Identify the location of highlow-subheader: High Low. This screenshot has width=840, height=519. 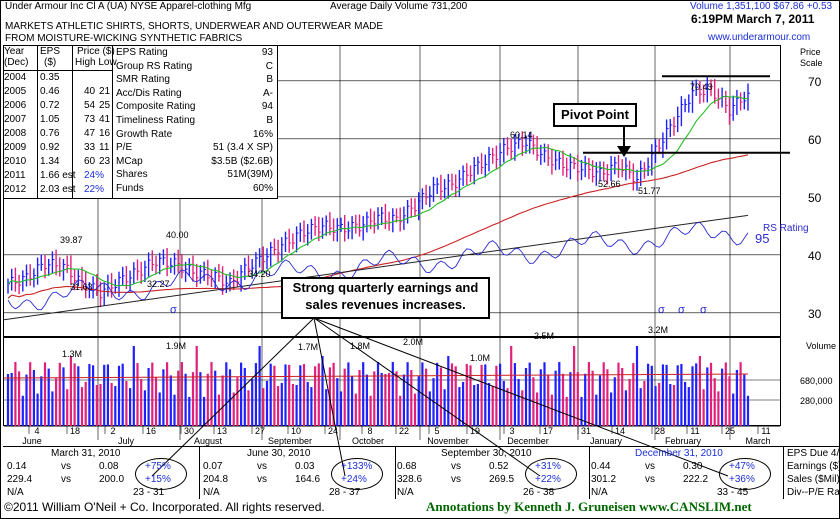
(96, 62).